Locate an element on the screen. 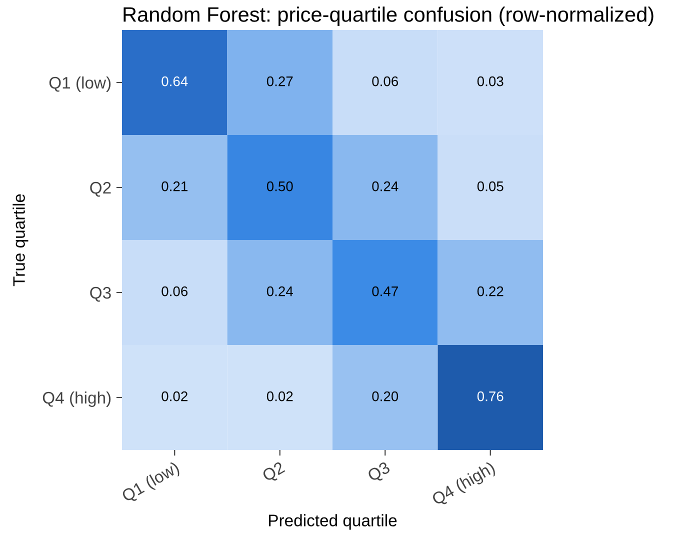 This screenshot has width=678, height=540. data-label: 0.64 is located at coordinates (175, 81).